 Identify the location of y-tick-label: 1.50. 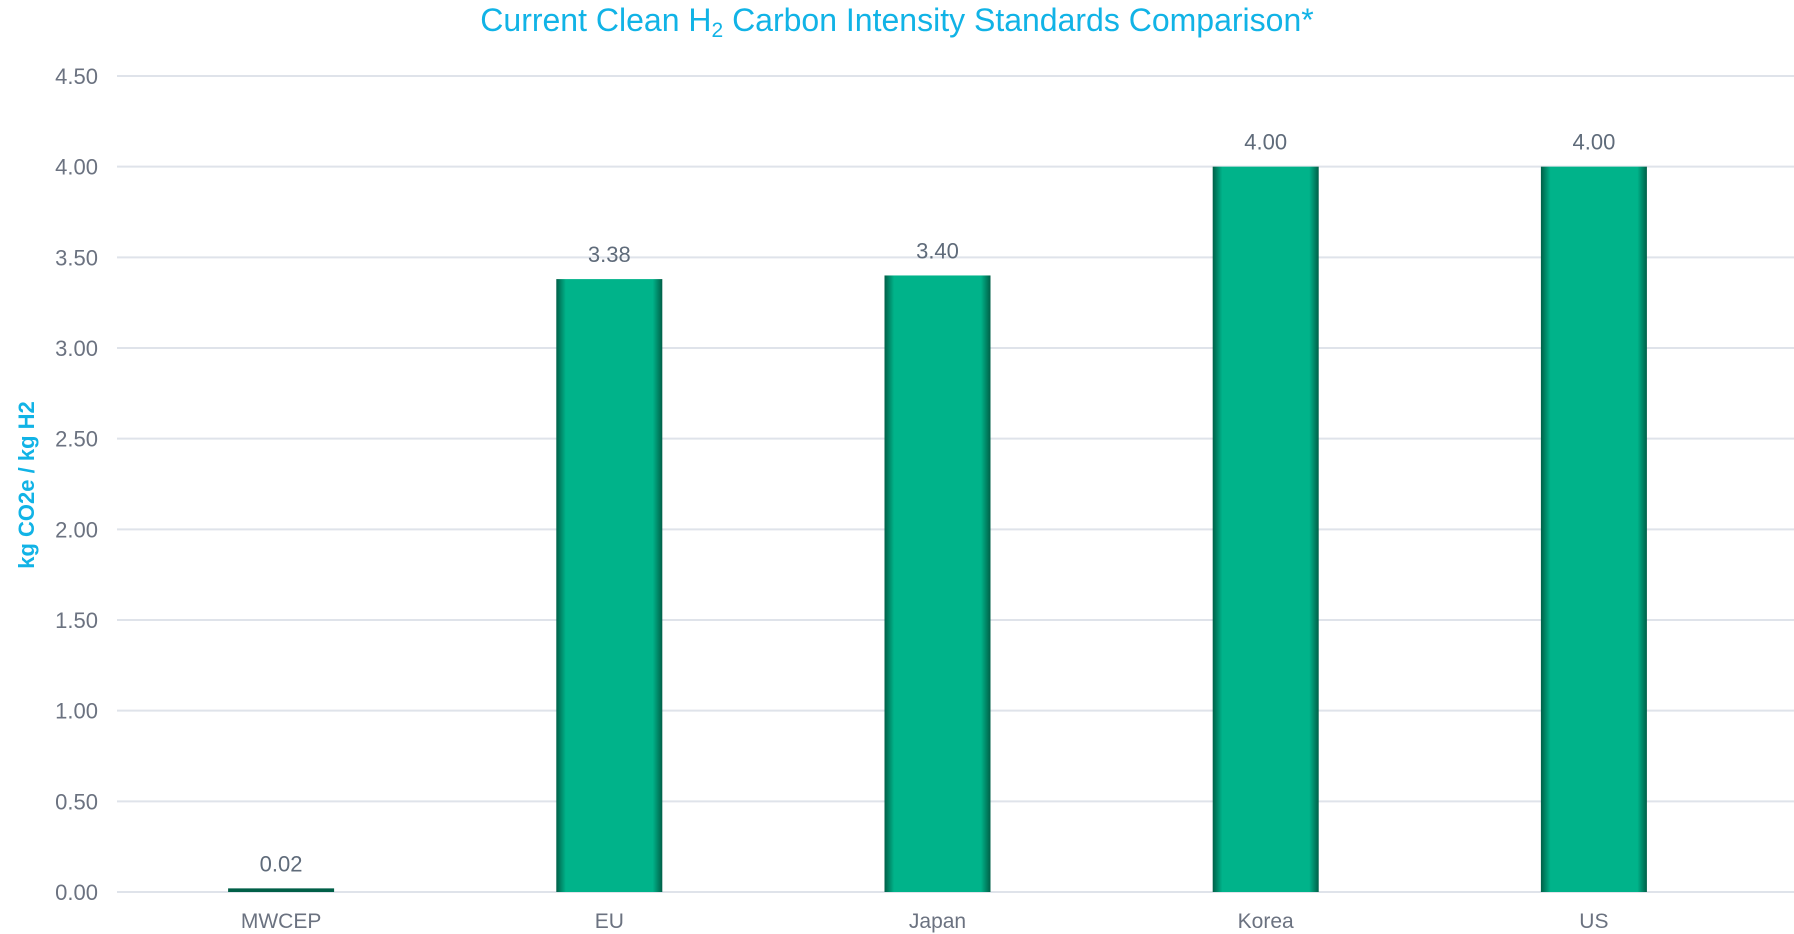
(76, 620).